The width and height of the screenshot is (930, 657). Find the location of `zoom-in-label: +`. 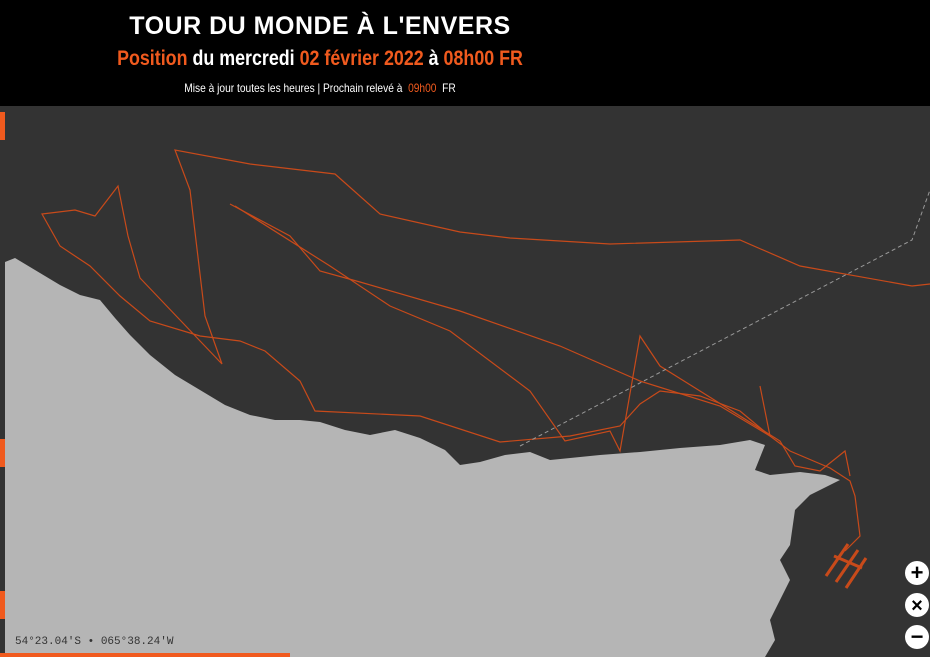

zoom-in-label: + is located at coordinates (917, 572).